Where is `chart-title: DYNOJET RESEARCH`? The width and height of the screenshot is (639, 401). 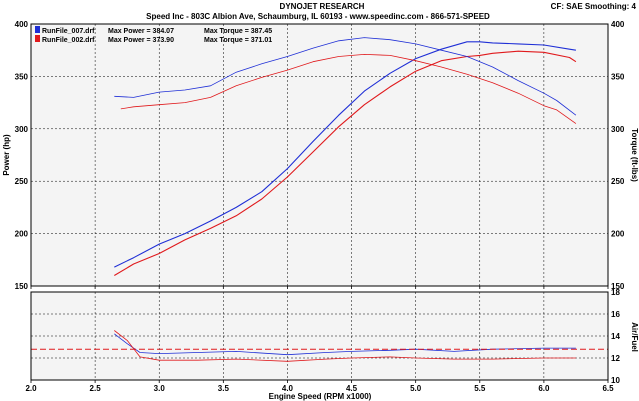 chart-title: DYNOJET RESEARCH is located at coordinates (322, 6).